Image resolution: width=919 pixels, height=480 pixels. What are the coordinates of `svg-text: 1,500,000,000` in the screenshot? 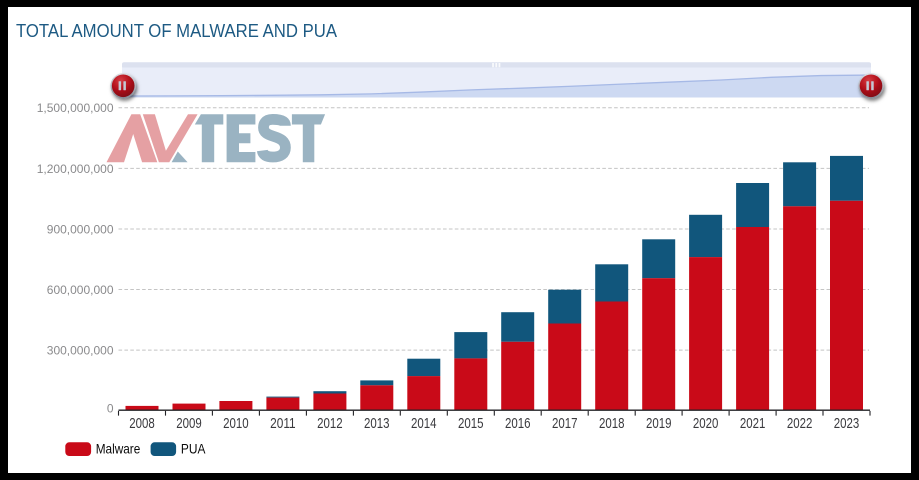 It's located at (75, 108).